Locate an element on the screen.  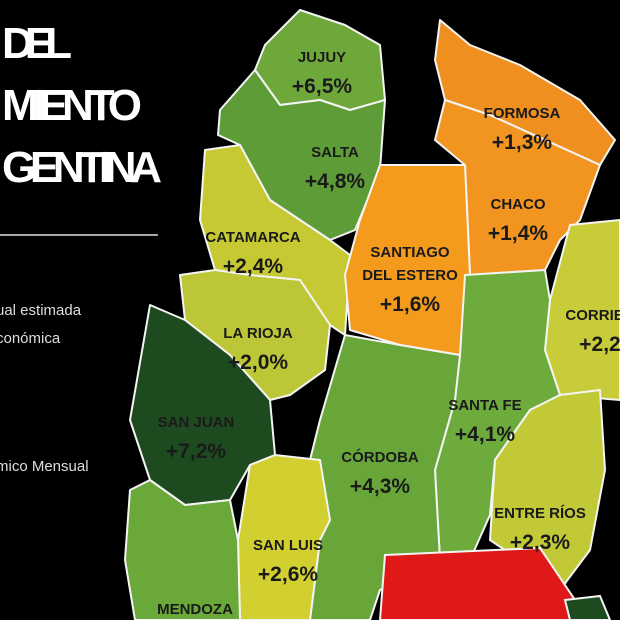
note: conómica is located at coordinates (30, 338).